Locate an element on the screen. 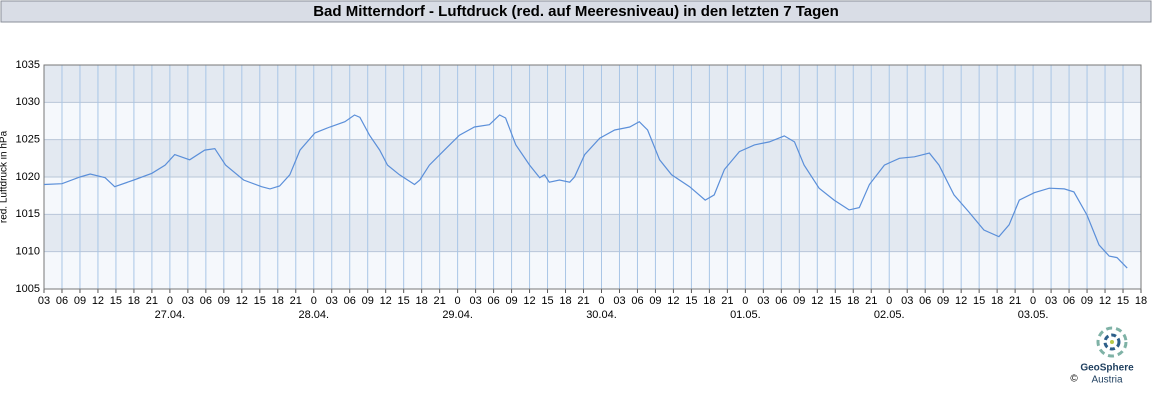 The width and height of the screenshot is (1152, 400). y-tick-label: 1015 is located at coordinates (28, 214).